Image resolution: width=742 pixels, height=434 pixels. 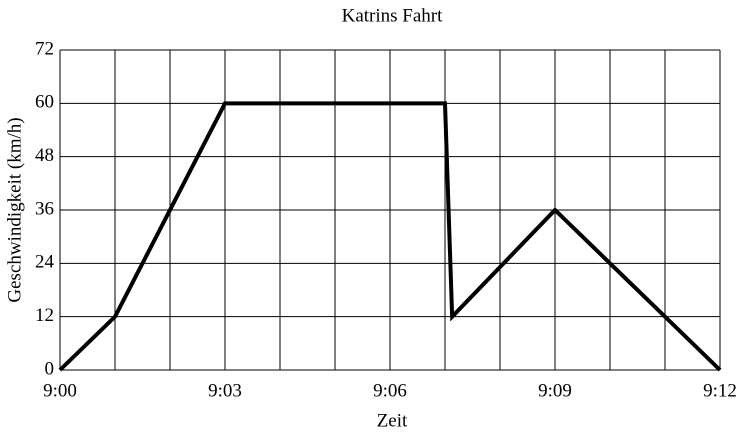 What do you see at coordinates (50, 368) in the screenshot?
I see `y-tick-label: 0` at bounding box center [50, 368].